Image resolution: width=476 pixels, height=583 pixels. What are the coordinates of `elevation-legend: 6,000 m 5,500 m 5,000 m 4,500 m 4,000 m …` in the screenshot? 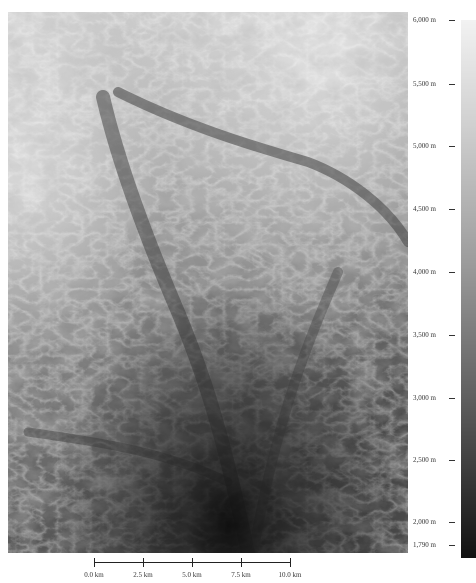 It's located at (443, 285).